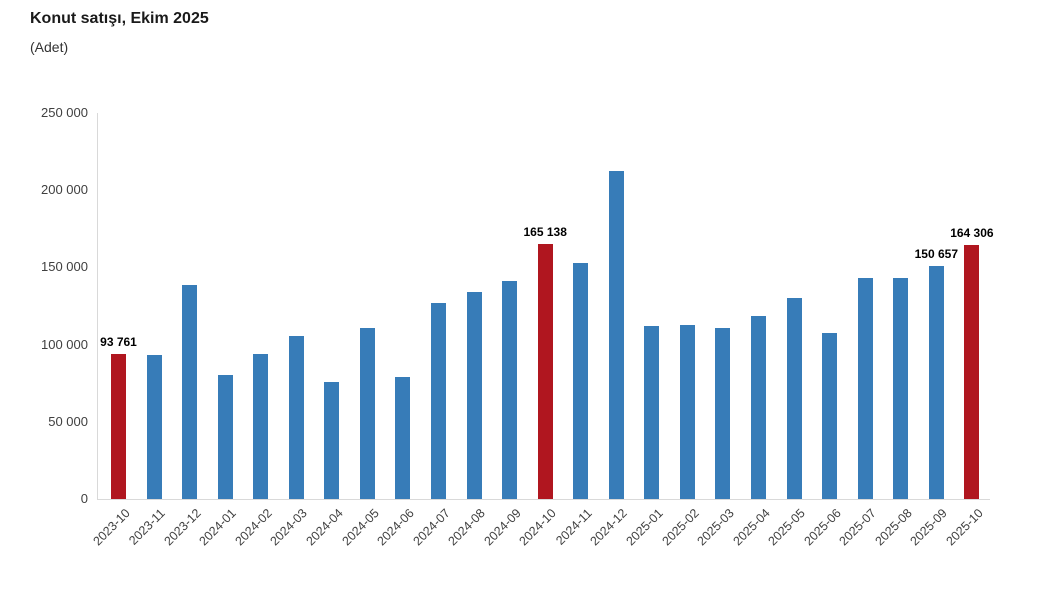 This screenshot has height=614, width=1038. What do you see at coordinates (538, 527) in the screenshot?
I see `x-axis-tick-label: 2024-10` at bounding box center [538, 527].